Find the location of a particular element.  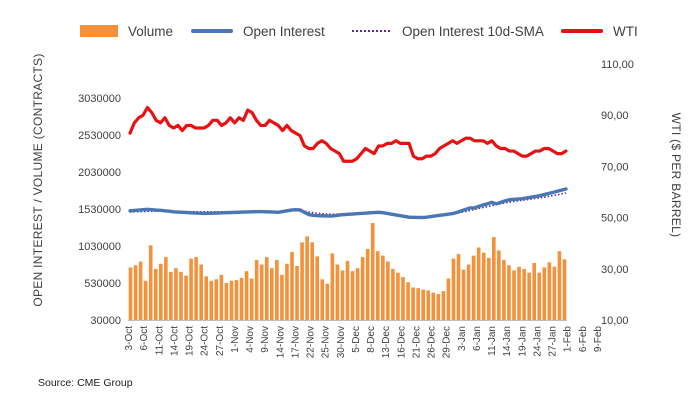

right-axis-tick-label: 90,00 is located at coordinates (615, 116).